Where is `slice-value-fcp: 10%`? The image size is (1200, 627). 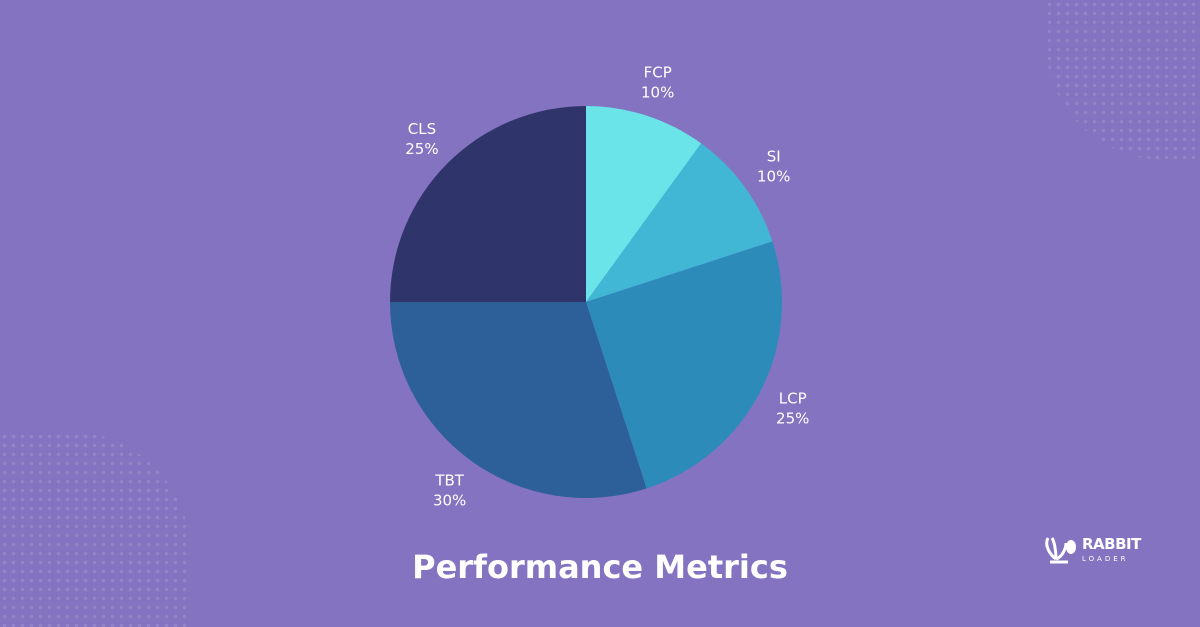
slice-value-fcp: 10% is located at coordinates (657, 92).